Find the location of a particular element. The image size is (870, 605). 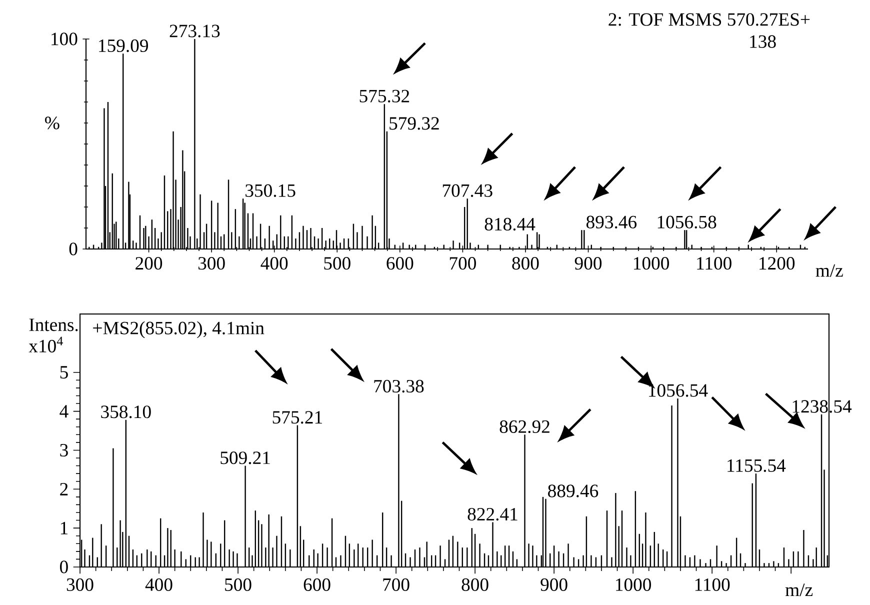

chart-subtitle: 138 is located at coordinates (763, 41).